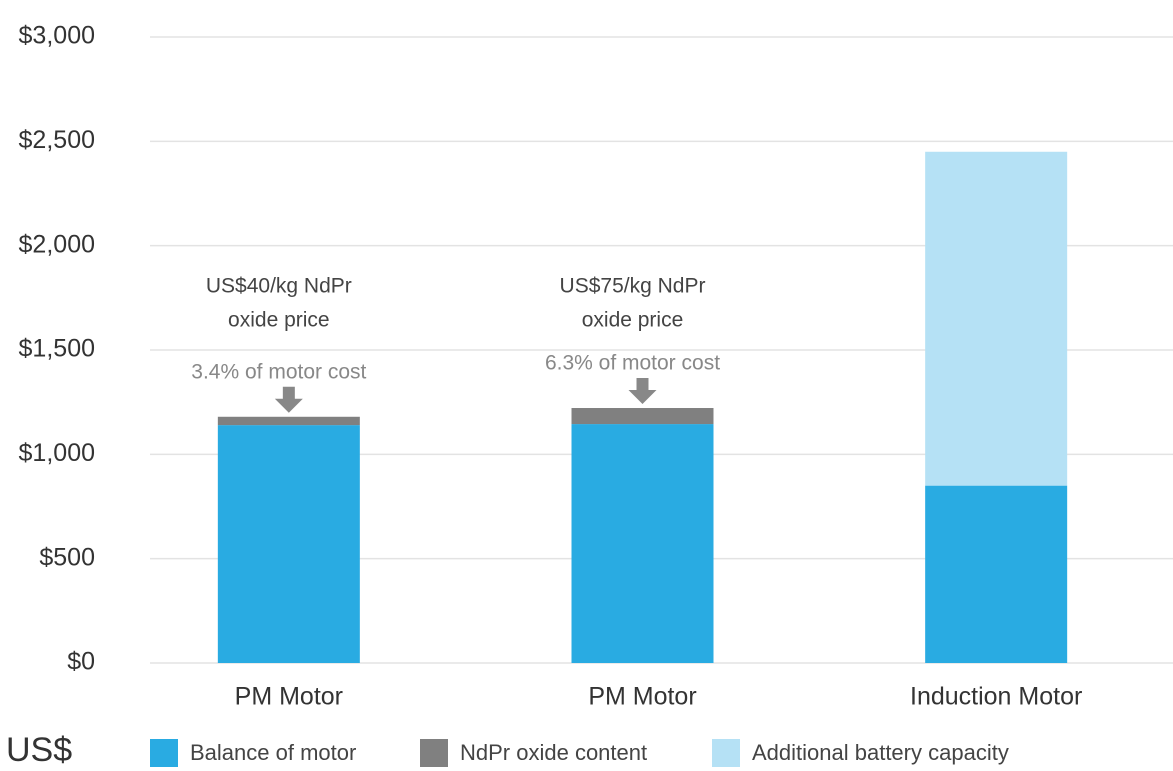 The height and width of the screenshot is (771, 1173). What do you see at coordinates (632, 363) in the screenshot?
I see `annotation-note: 6.3% of motor cost` at bounding box center [632, 363].